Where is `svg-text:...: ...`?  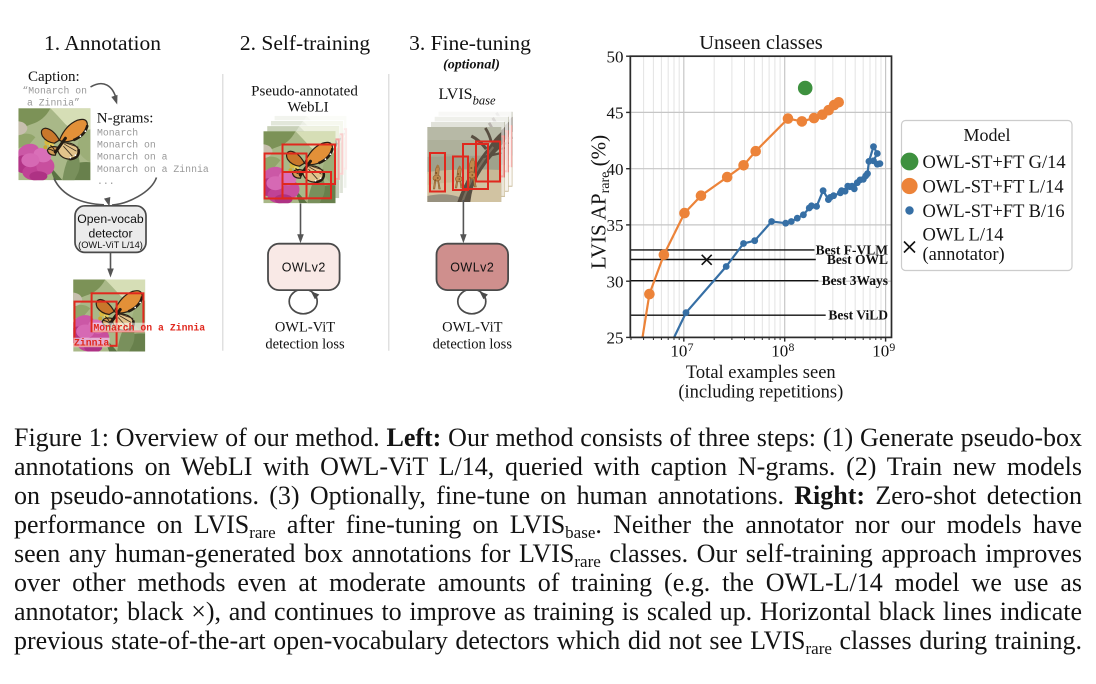 svg-text:...: ... is located at coordinates (106, 181).